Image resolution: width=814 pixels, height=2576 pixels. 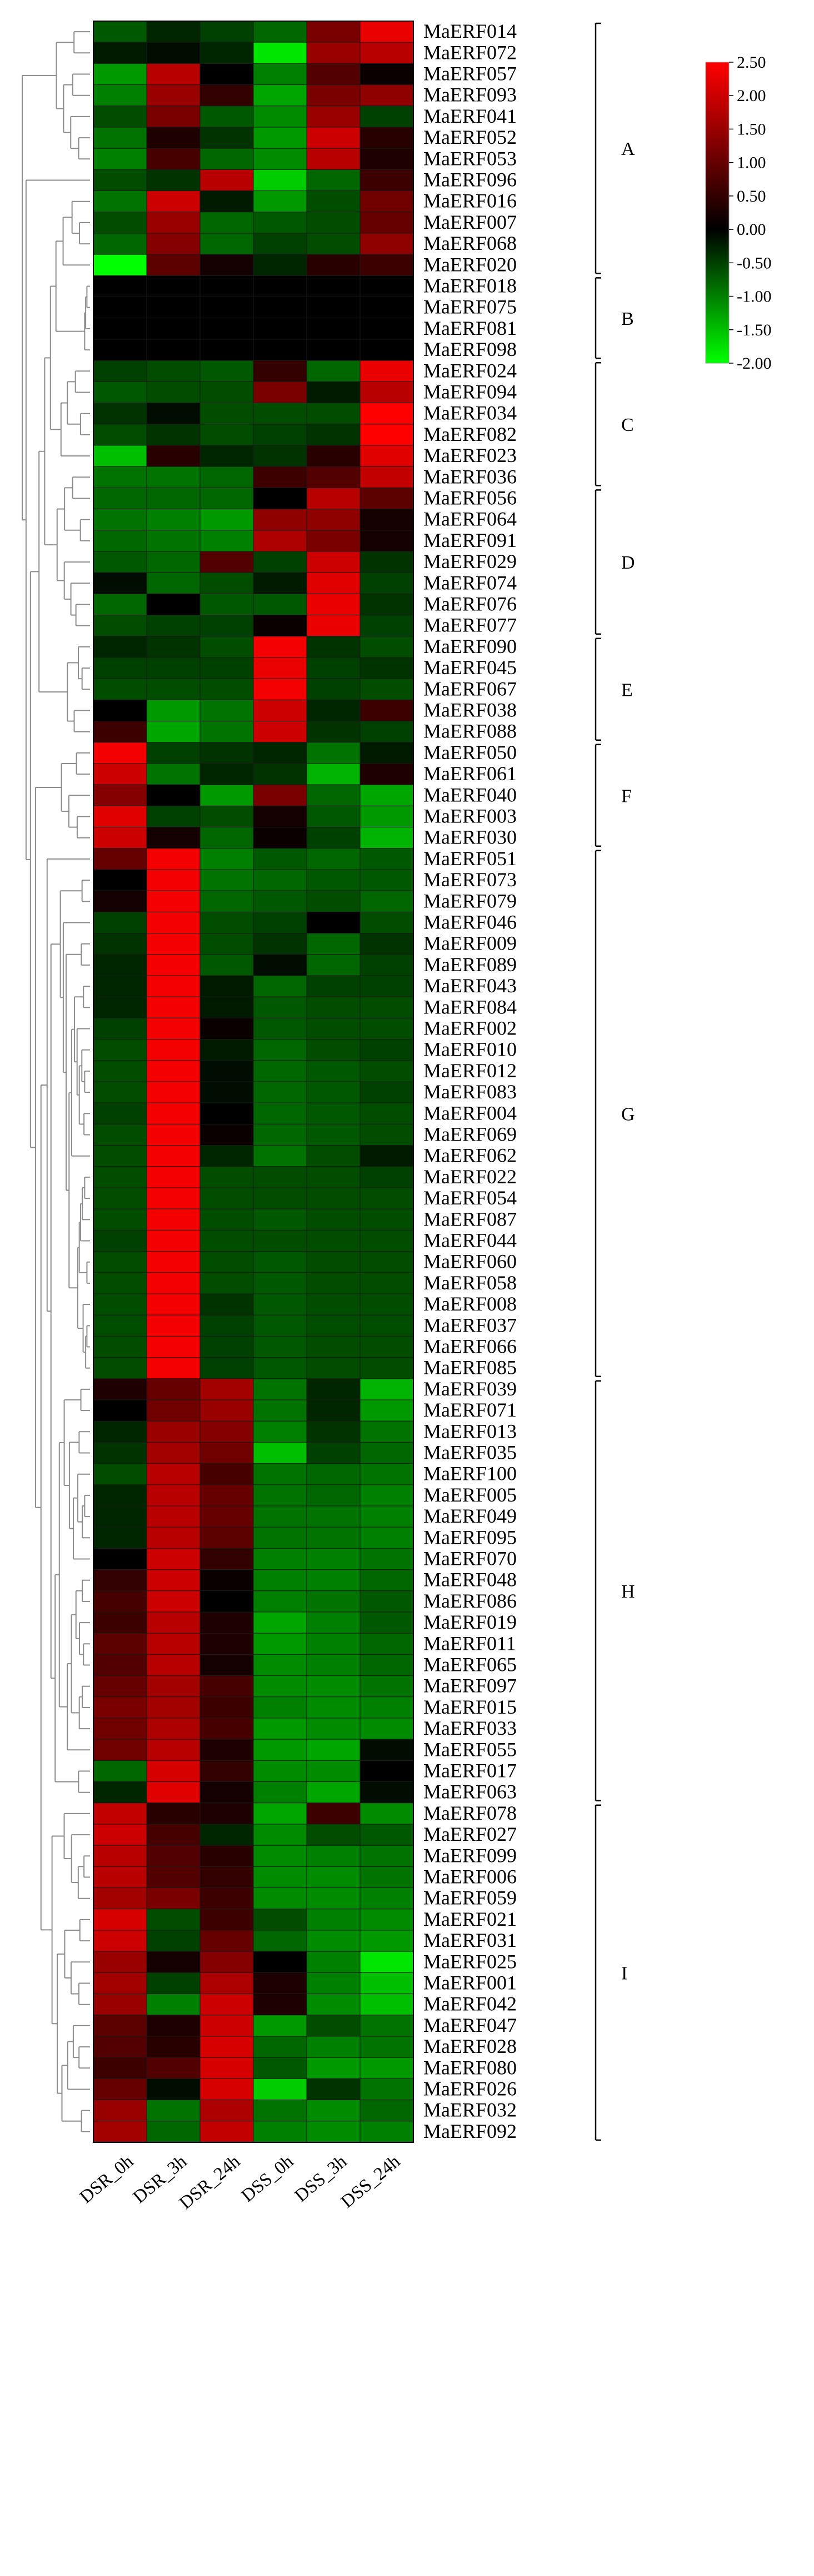 What do you see at coordinates (470, 1686) in the screenshot?
I see `gene-label: MaERF097` at bounding box center [470, 1686].